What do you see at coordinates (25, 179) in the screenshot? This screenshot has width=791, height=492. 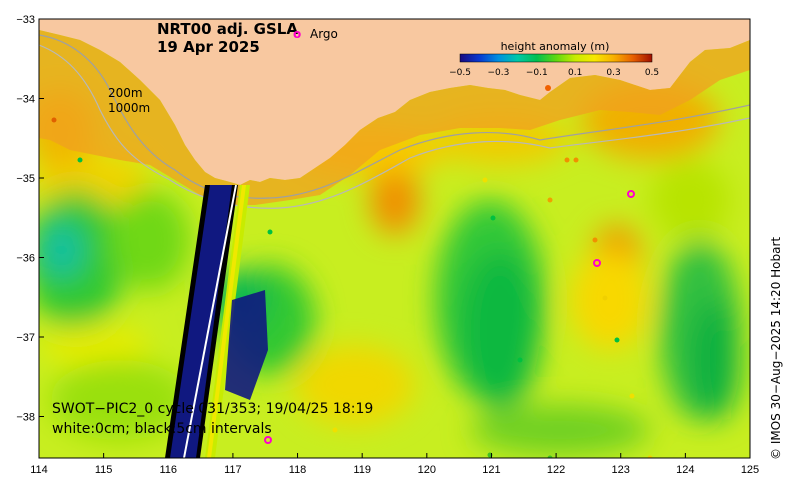 I see `y-tick-label: −35` at bounding box center [25, 179].